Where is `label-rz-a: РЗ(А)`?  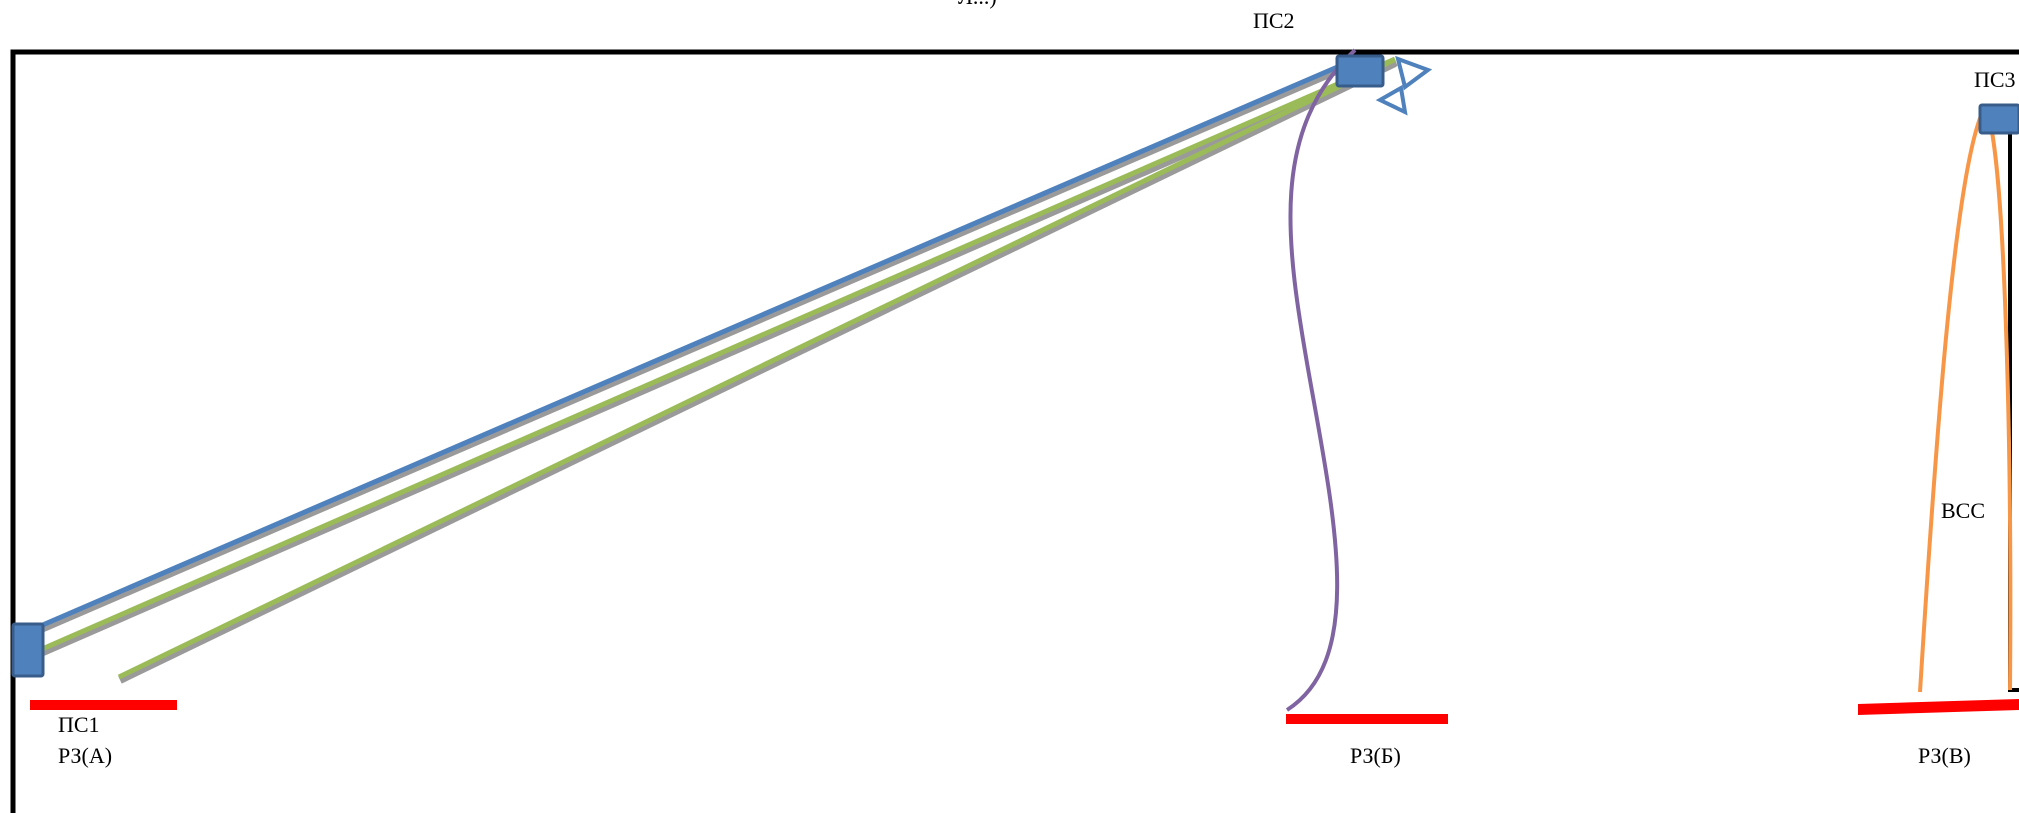 label-rz-a: РЗ(А) is located at coordinates (85, 755).